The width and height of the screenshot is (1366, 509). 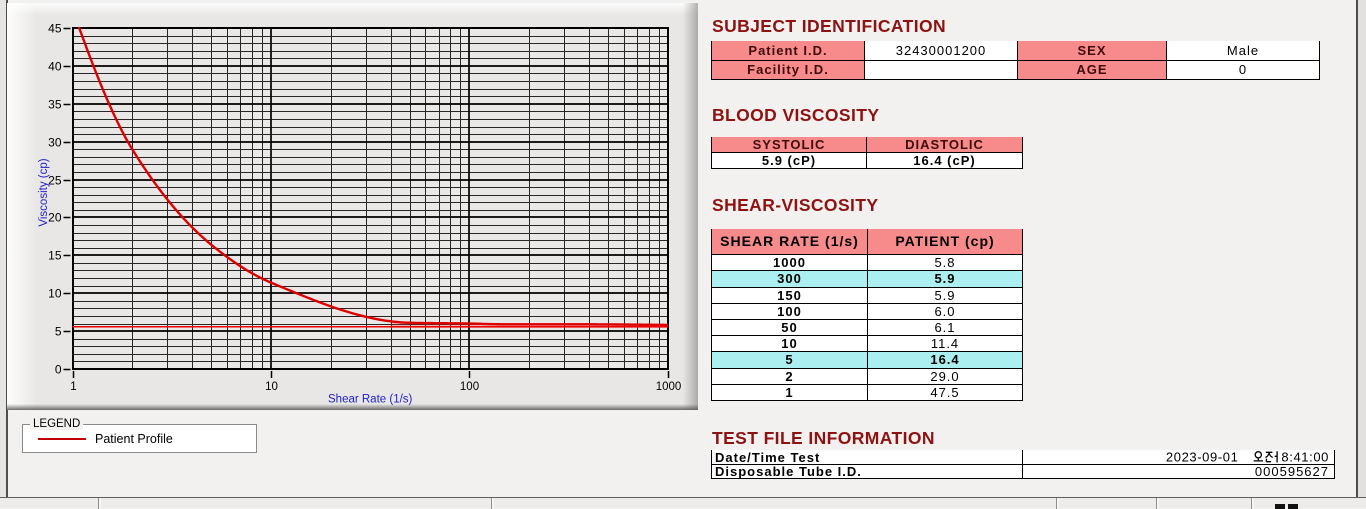 What do you see at coordinates (73, 387) in the screenshot?
I see `svg-text: 1` at bounding box center [73, 387].